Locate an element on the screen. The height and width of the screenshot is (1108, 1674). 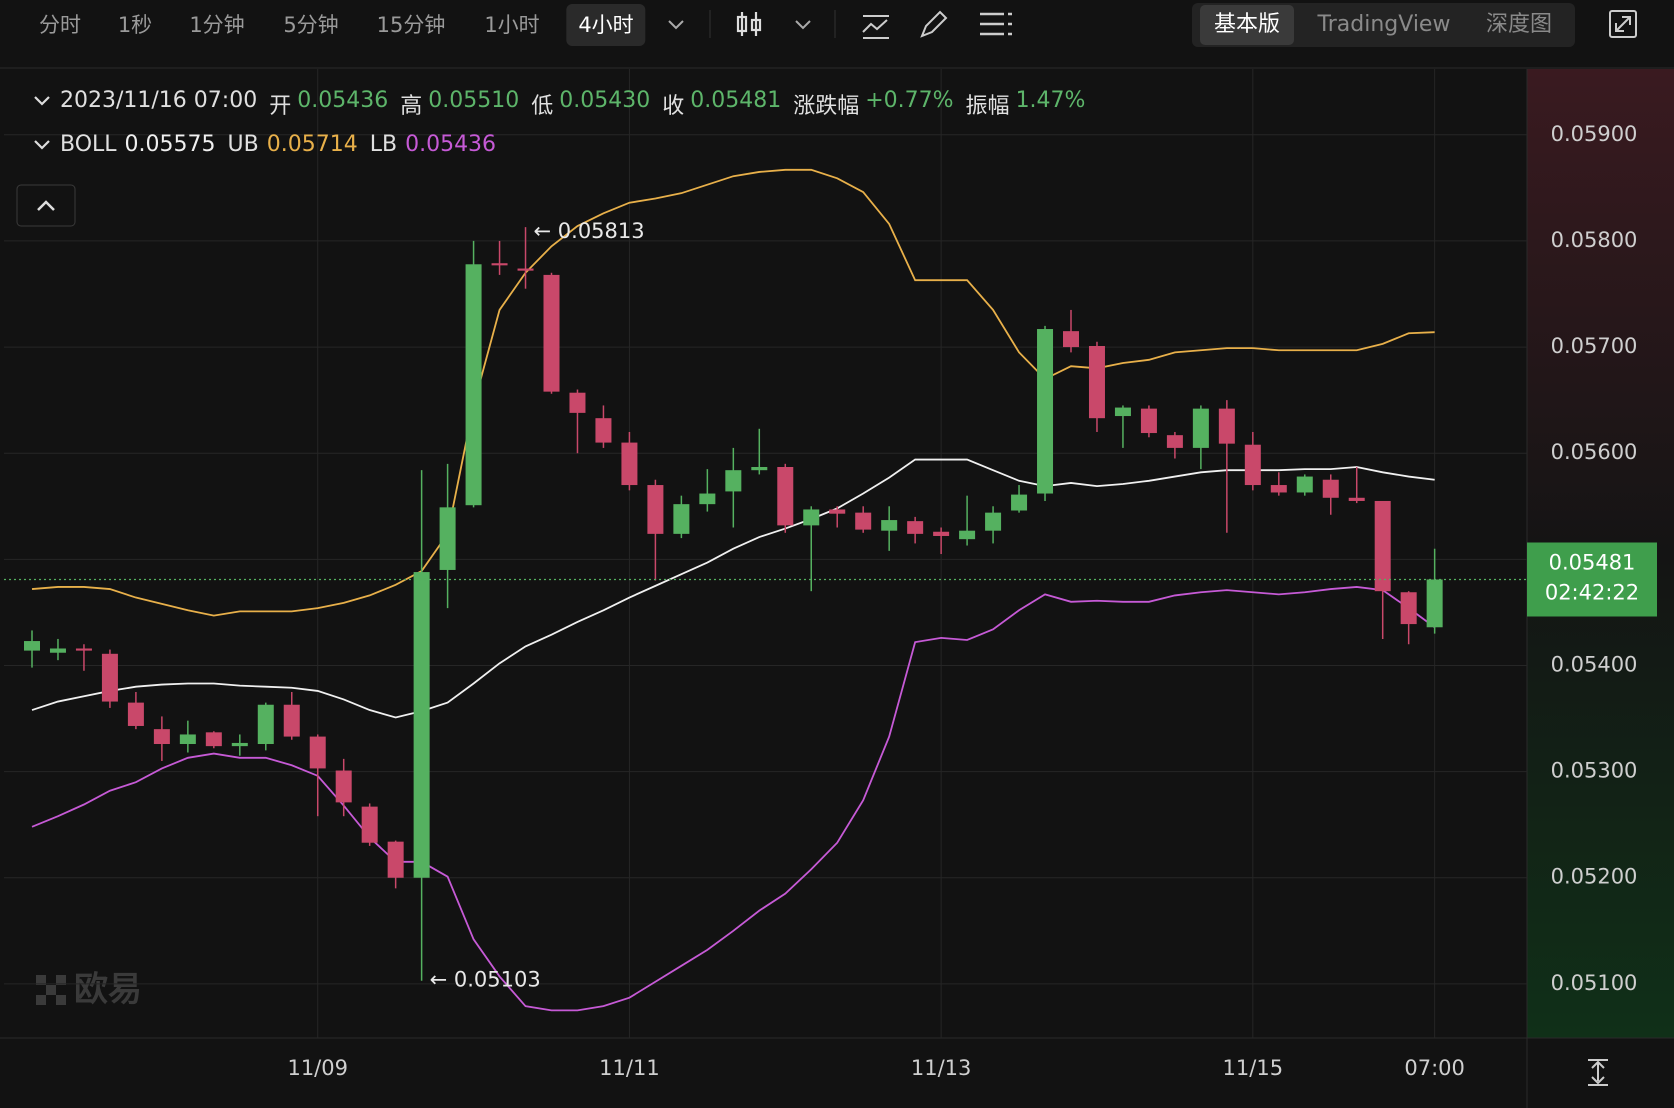
mode-switch: 基本版 TradingView 深度图 is located at coordinates (1383, 25).